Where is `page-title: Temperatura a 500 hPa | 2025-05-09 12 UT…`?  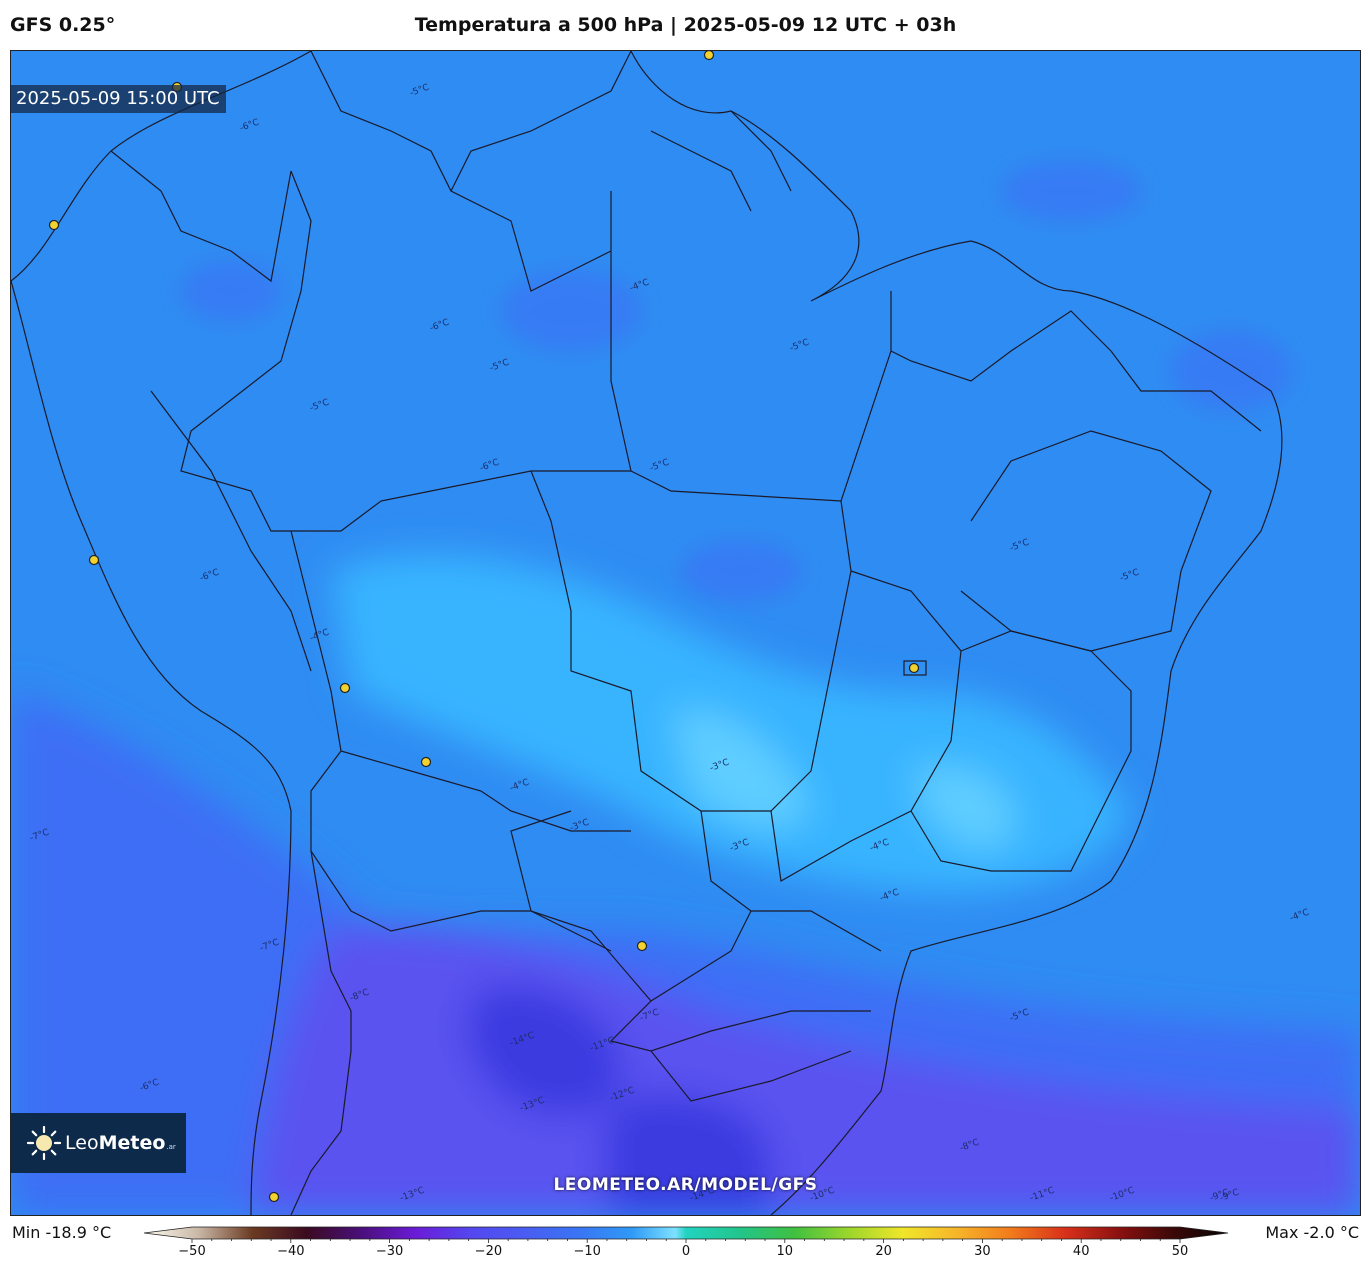 page-title: Temperatura a 500 hPa | 2025-05-09 12 UT… is located at coordinates (685, 25).